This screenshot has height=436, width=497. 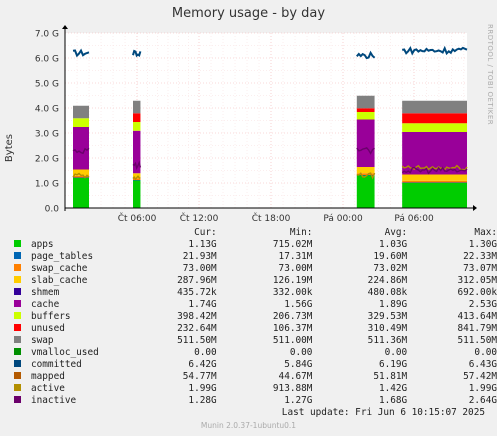 I want to click on y-tick-label: 1.0 G, so click(x=47, y=185).